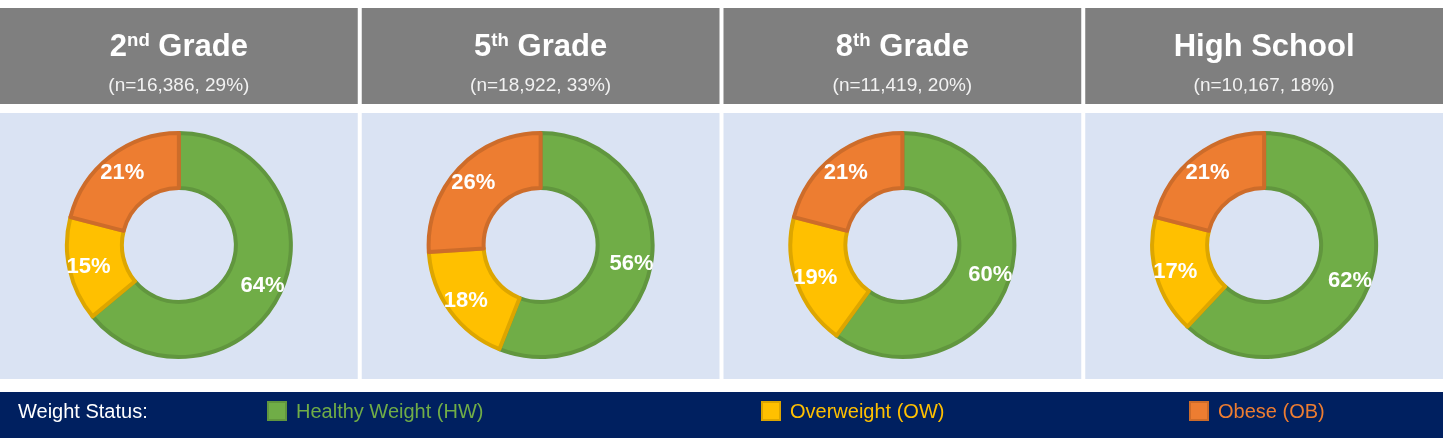 The image size is (1443, 438). Describe the element at coordinates (179, 84) in the screenshot. I see `chart-subtitle: (n=16,386, 29%)` at that location.